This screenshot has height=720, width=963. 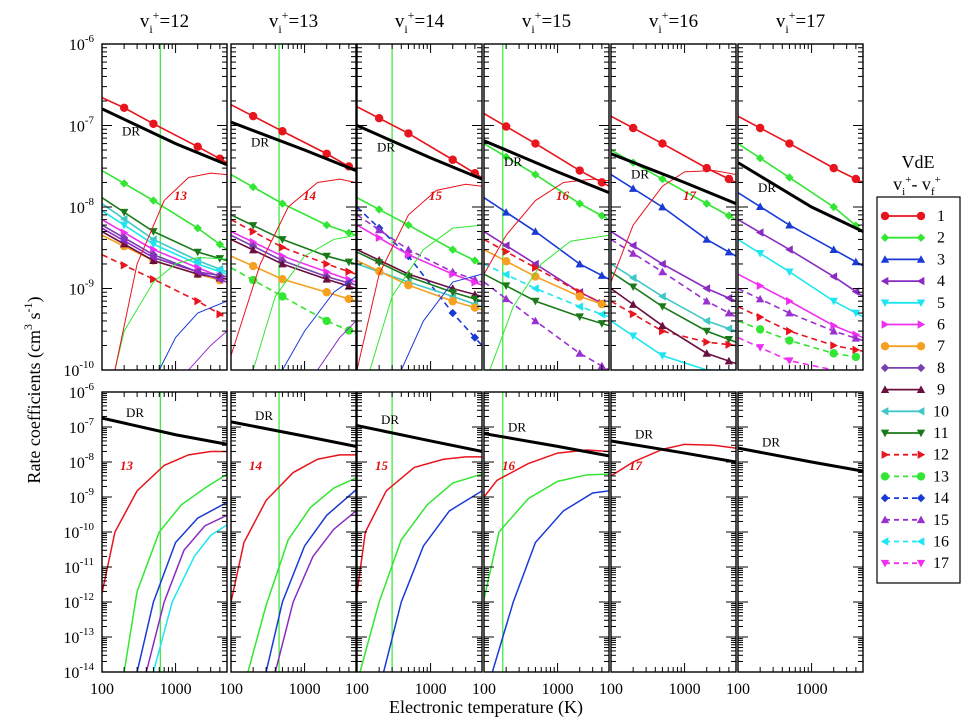 What do you see at coordinates (558, 689) in the screenshot?
I see `x-tick-label: 1000` at bounding box center [558, 689].